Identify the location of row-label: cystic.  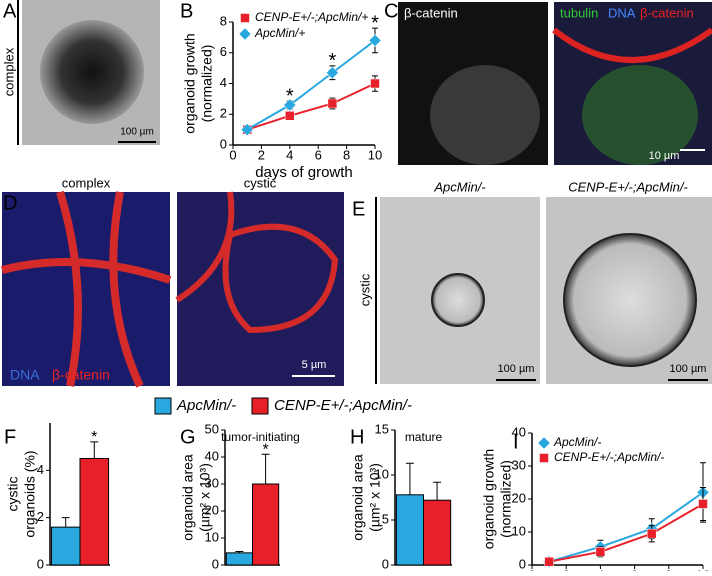
(364, 289).